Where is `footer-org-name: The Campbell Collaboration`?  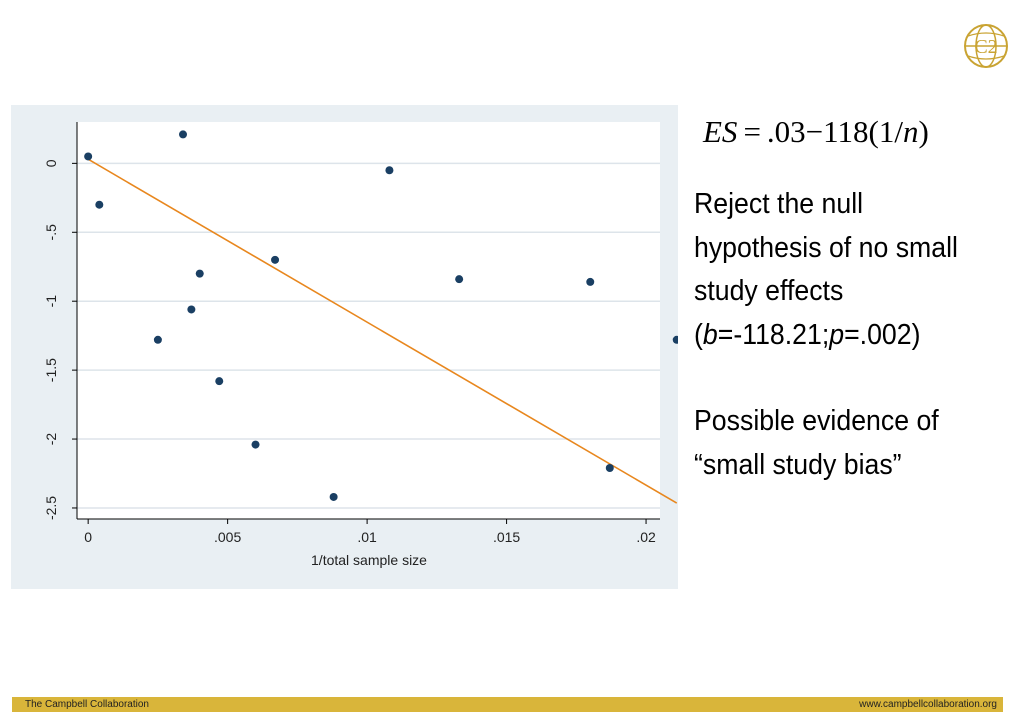
footer-org-name: The Campbell Collaboration is located at coordinates (87, 704).